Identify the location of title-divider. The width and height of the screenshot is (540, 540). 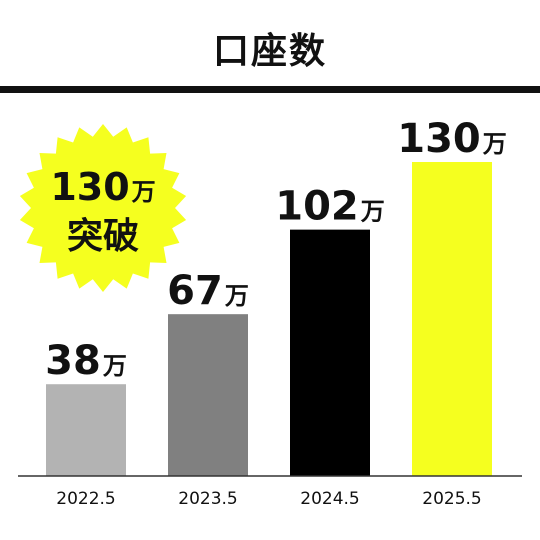
(270, 89).